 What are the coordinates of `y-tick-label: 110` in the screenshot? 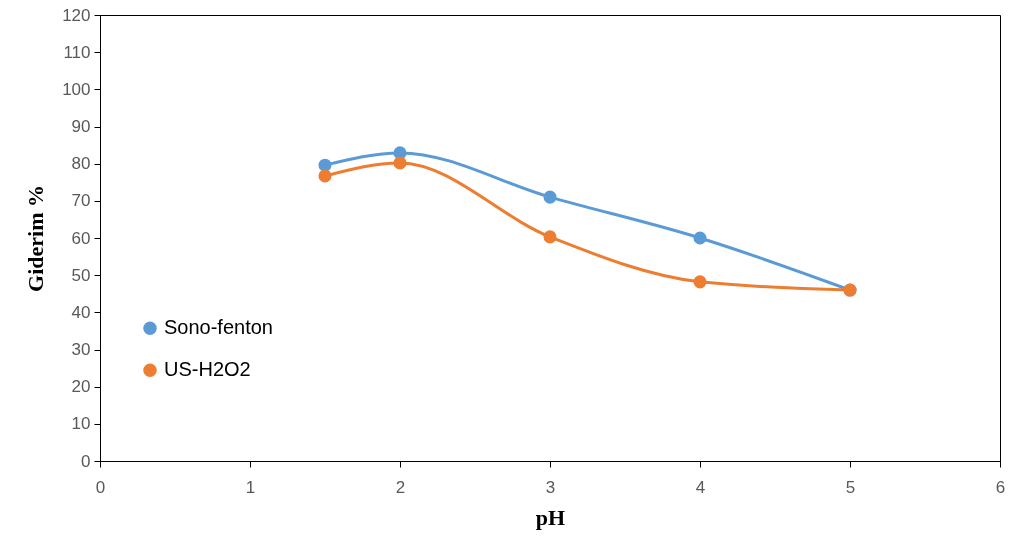 It's located at (77, 52).